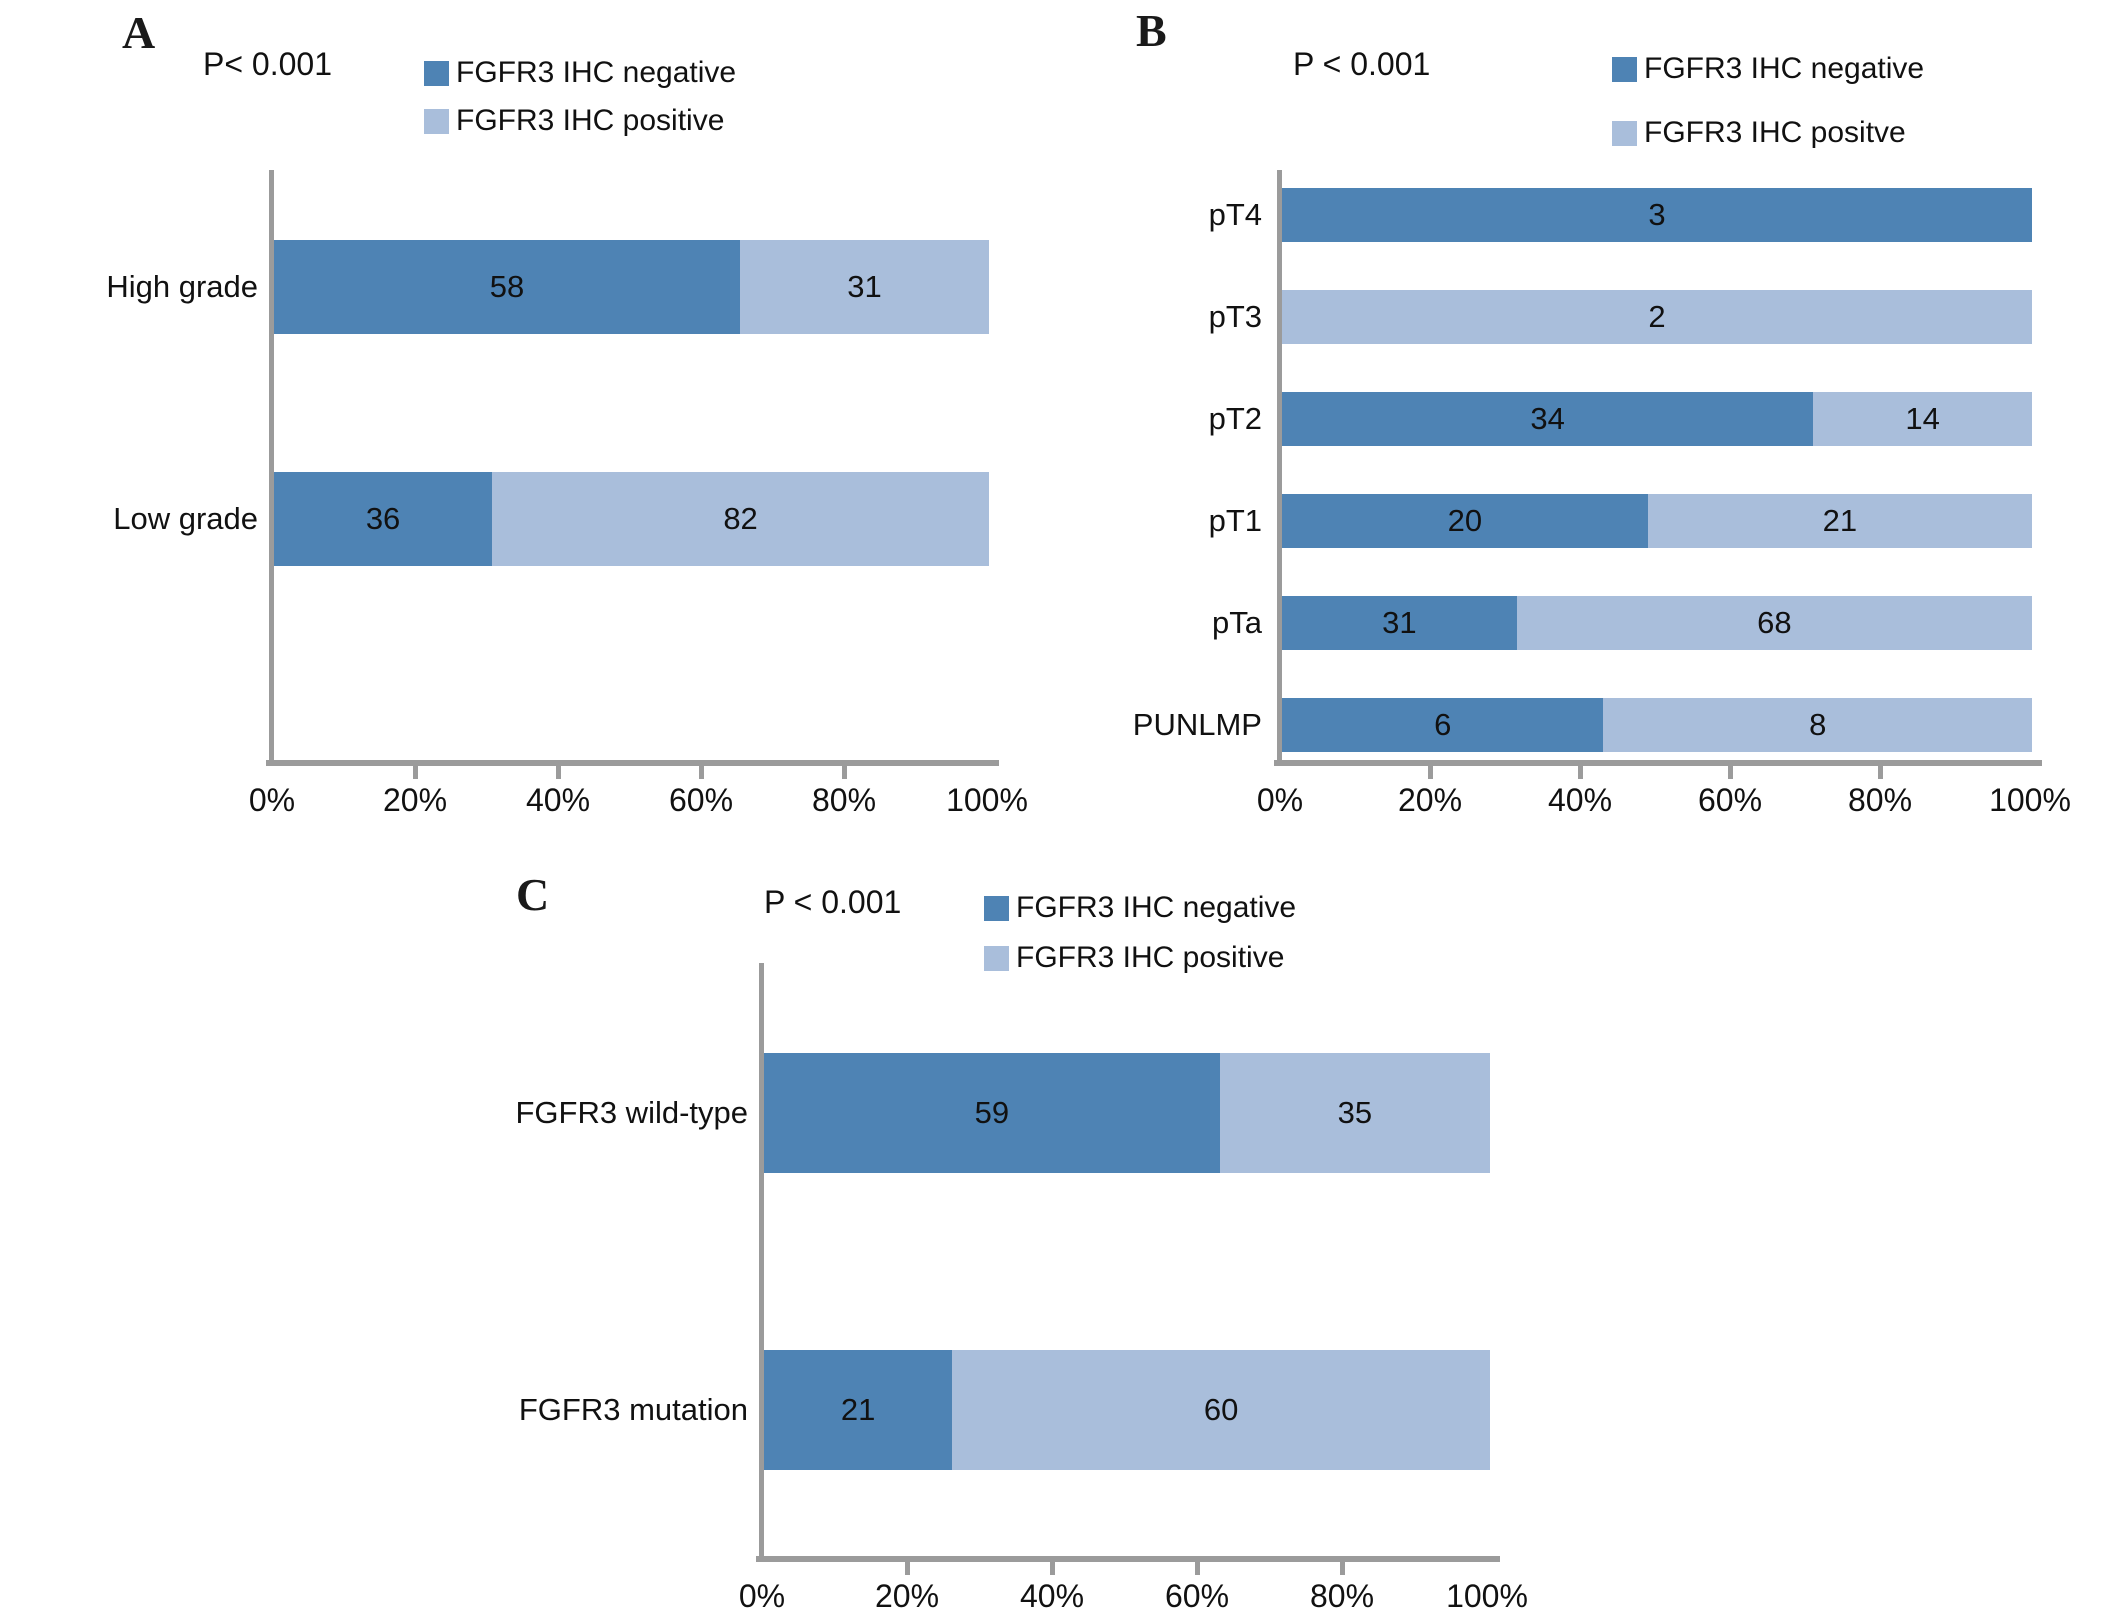 Image resolution: width=2126 pixels, height=1618 pixels. What do you see at coordinates (1237, 622) in the screenshot?
I see `category-label: pTa` at bounding box center [1237, 622].